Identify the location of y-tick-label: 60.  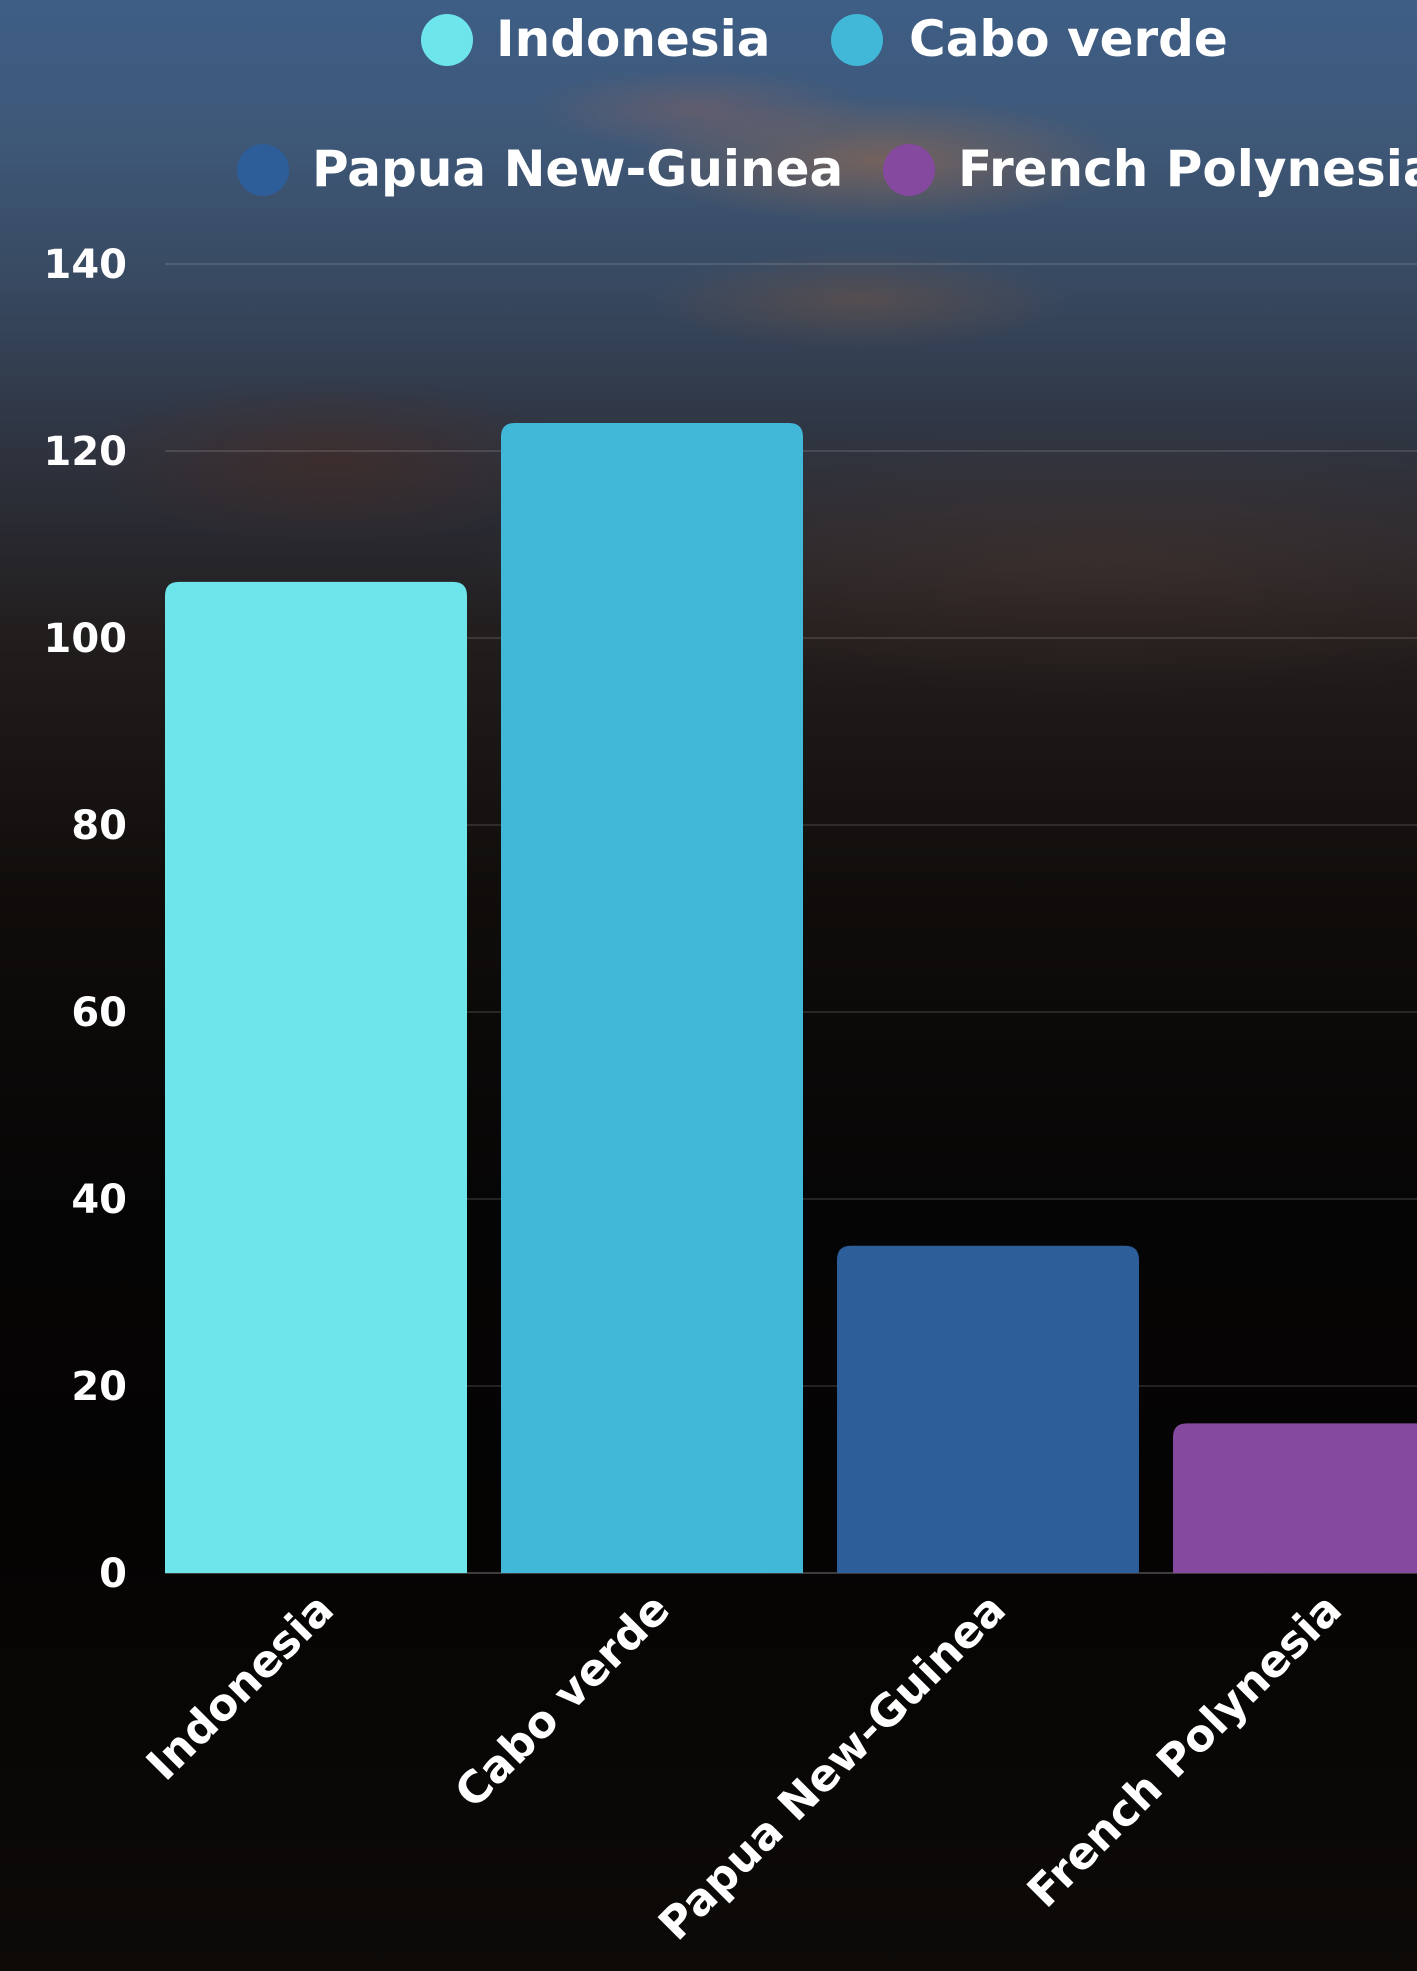
(99, 1013).